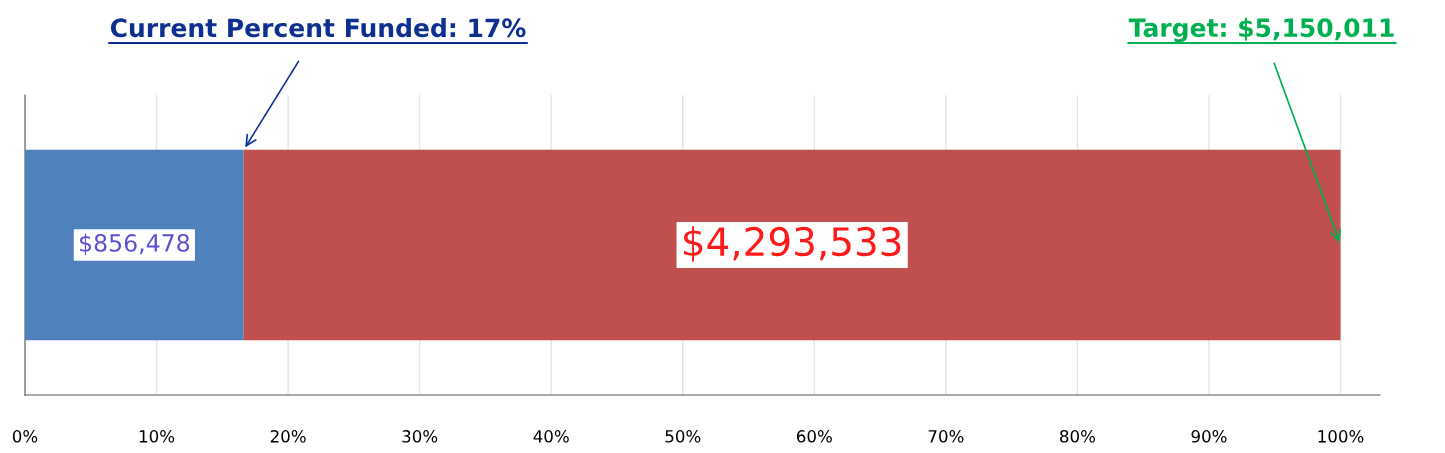  Describe the element at coordinates (551, 436) in the screenshot. I see `x-tick-label: 40%` at that location.